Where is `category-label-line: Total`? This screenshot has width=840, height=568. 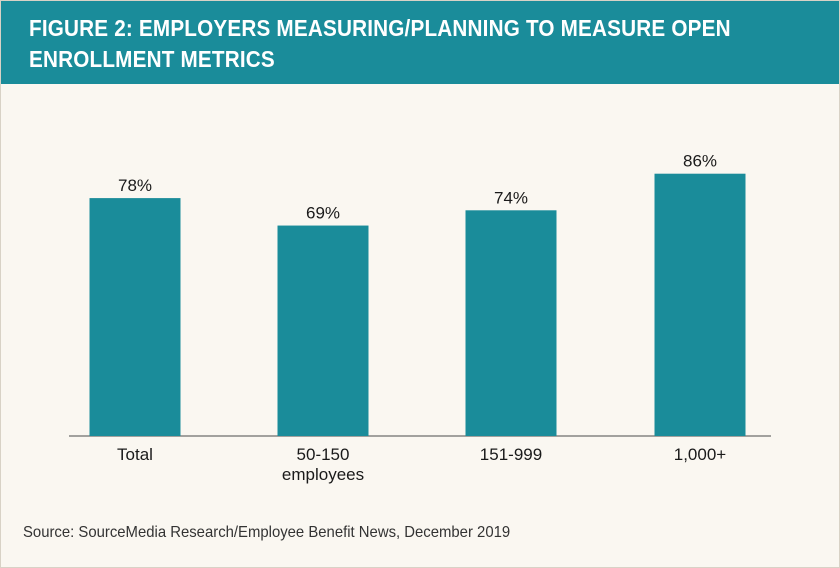
category-label-line: Total is located at coordinates (135, 454).